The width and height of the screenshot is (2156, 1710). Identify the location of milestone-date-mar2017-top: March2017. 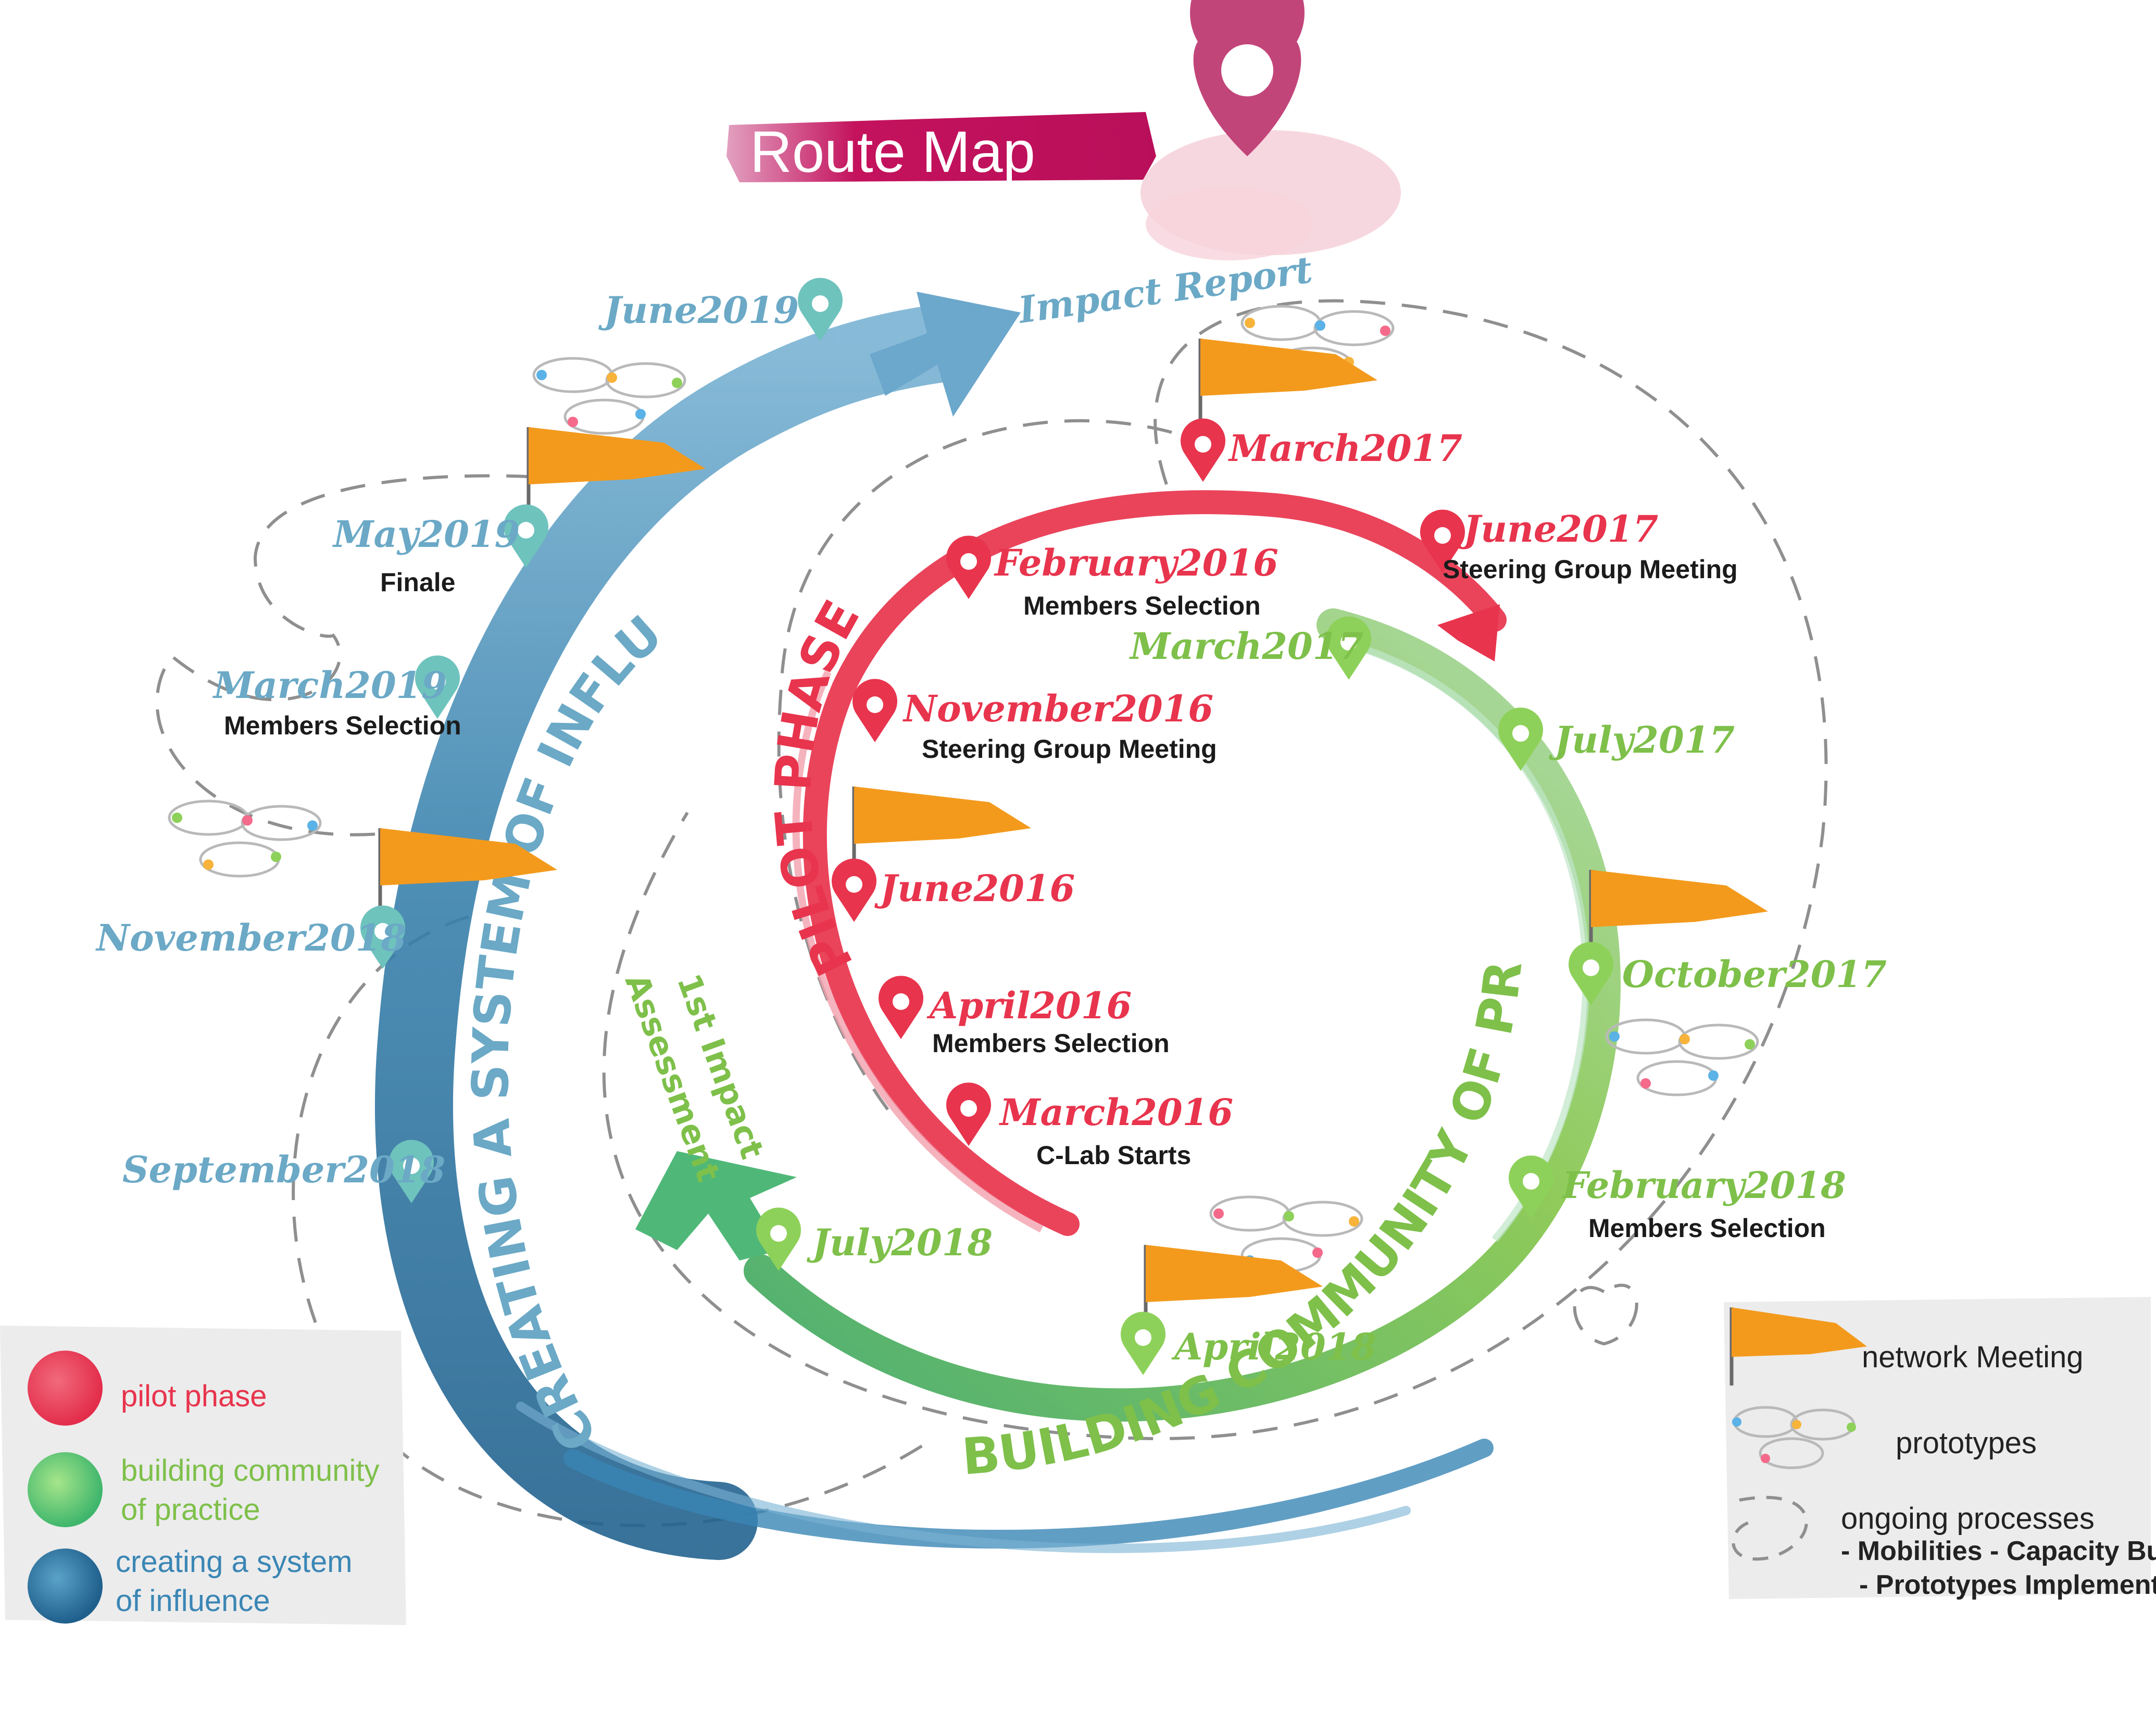
(1345, 448).